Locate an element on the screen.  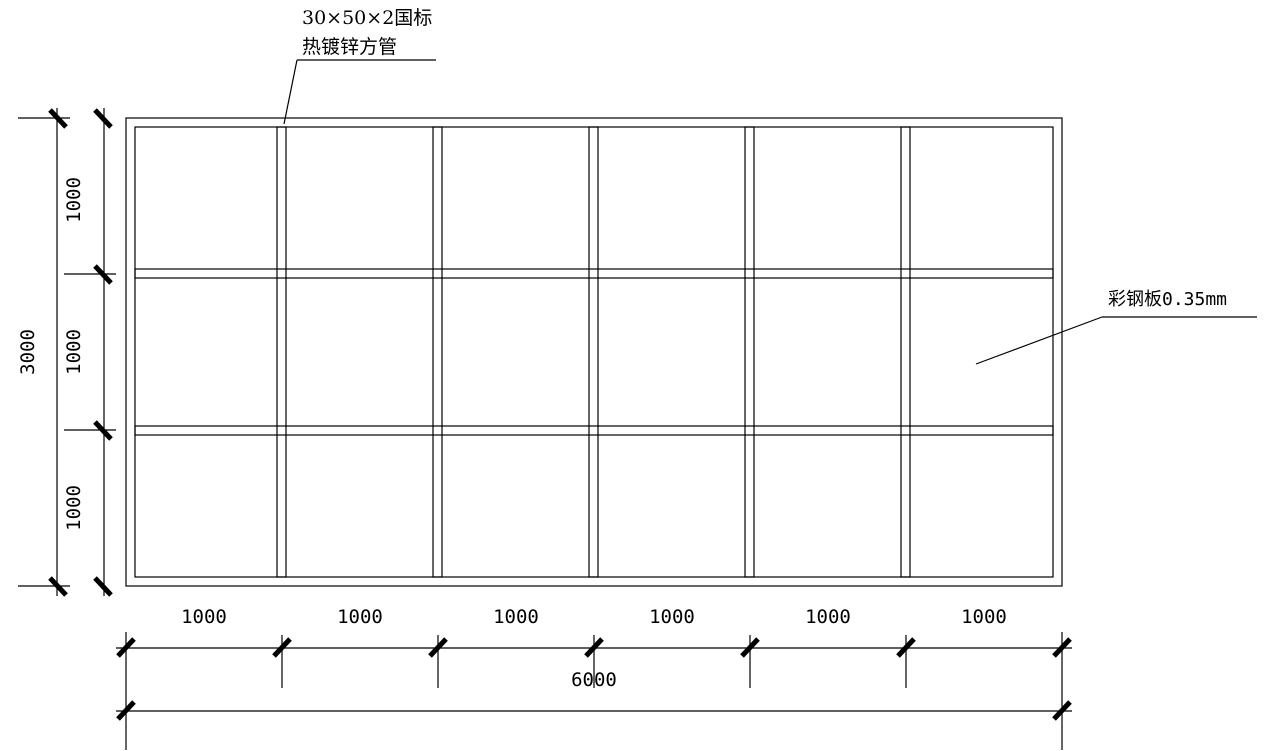
tube-spec-line2: 热镀锌方管 is located at coordinates (349, 47).